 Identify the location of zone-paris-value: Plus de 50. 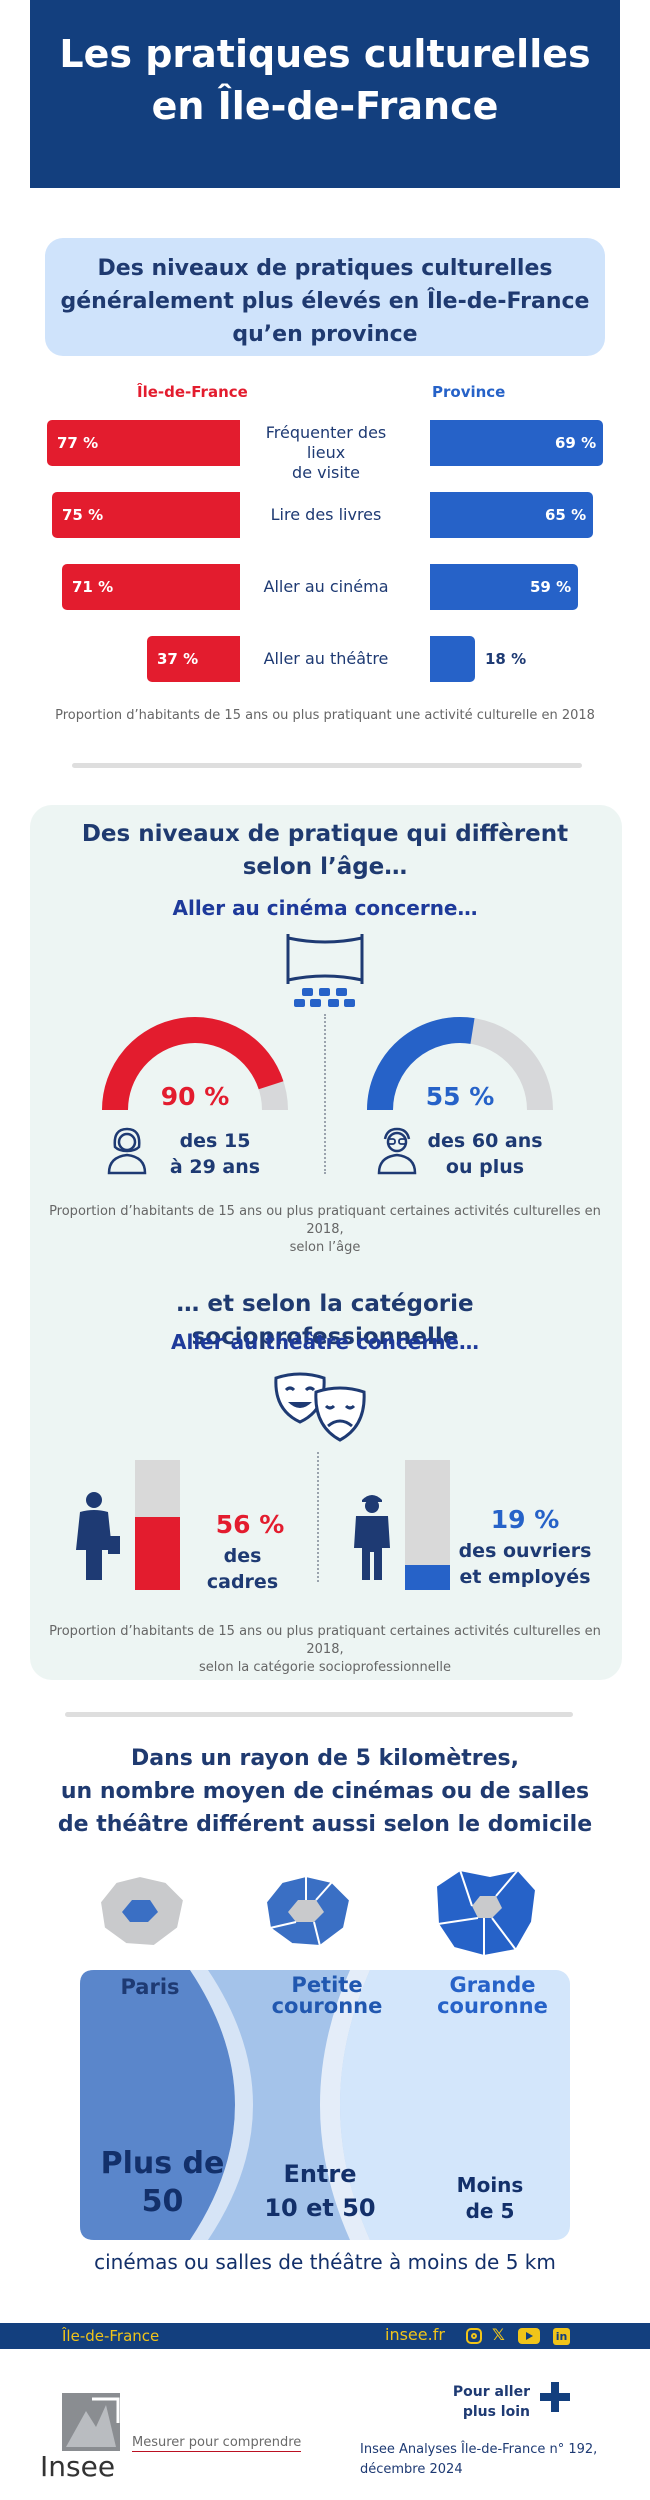
(162, 2183).